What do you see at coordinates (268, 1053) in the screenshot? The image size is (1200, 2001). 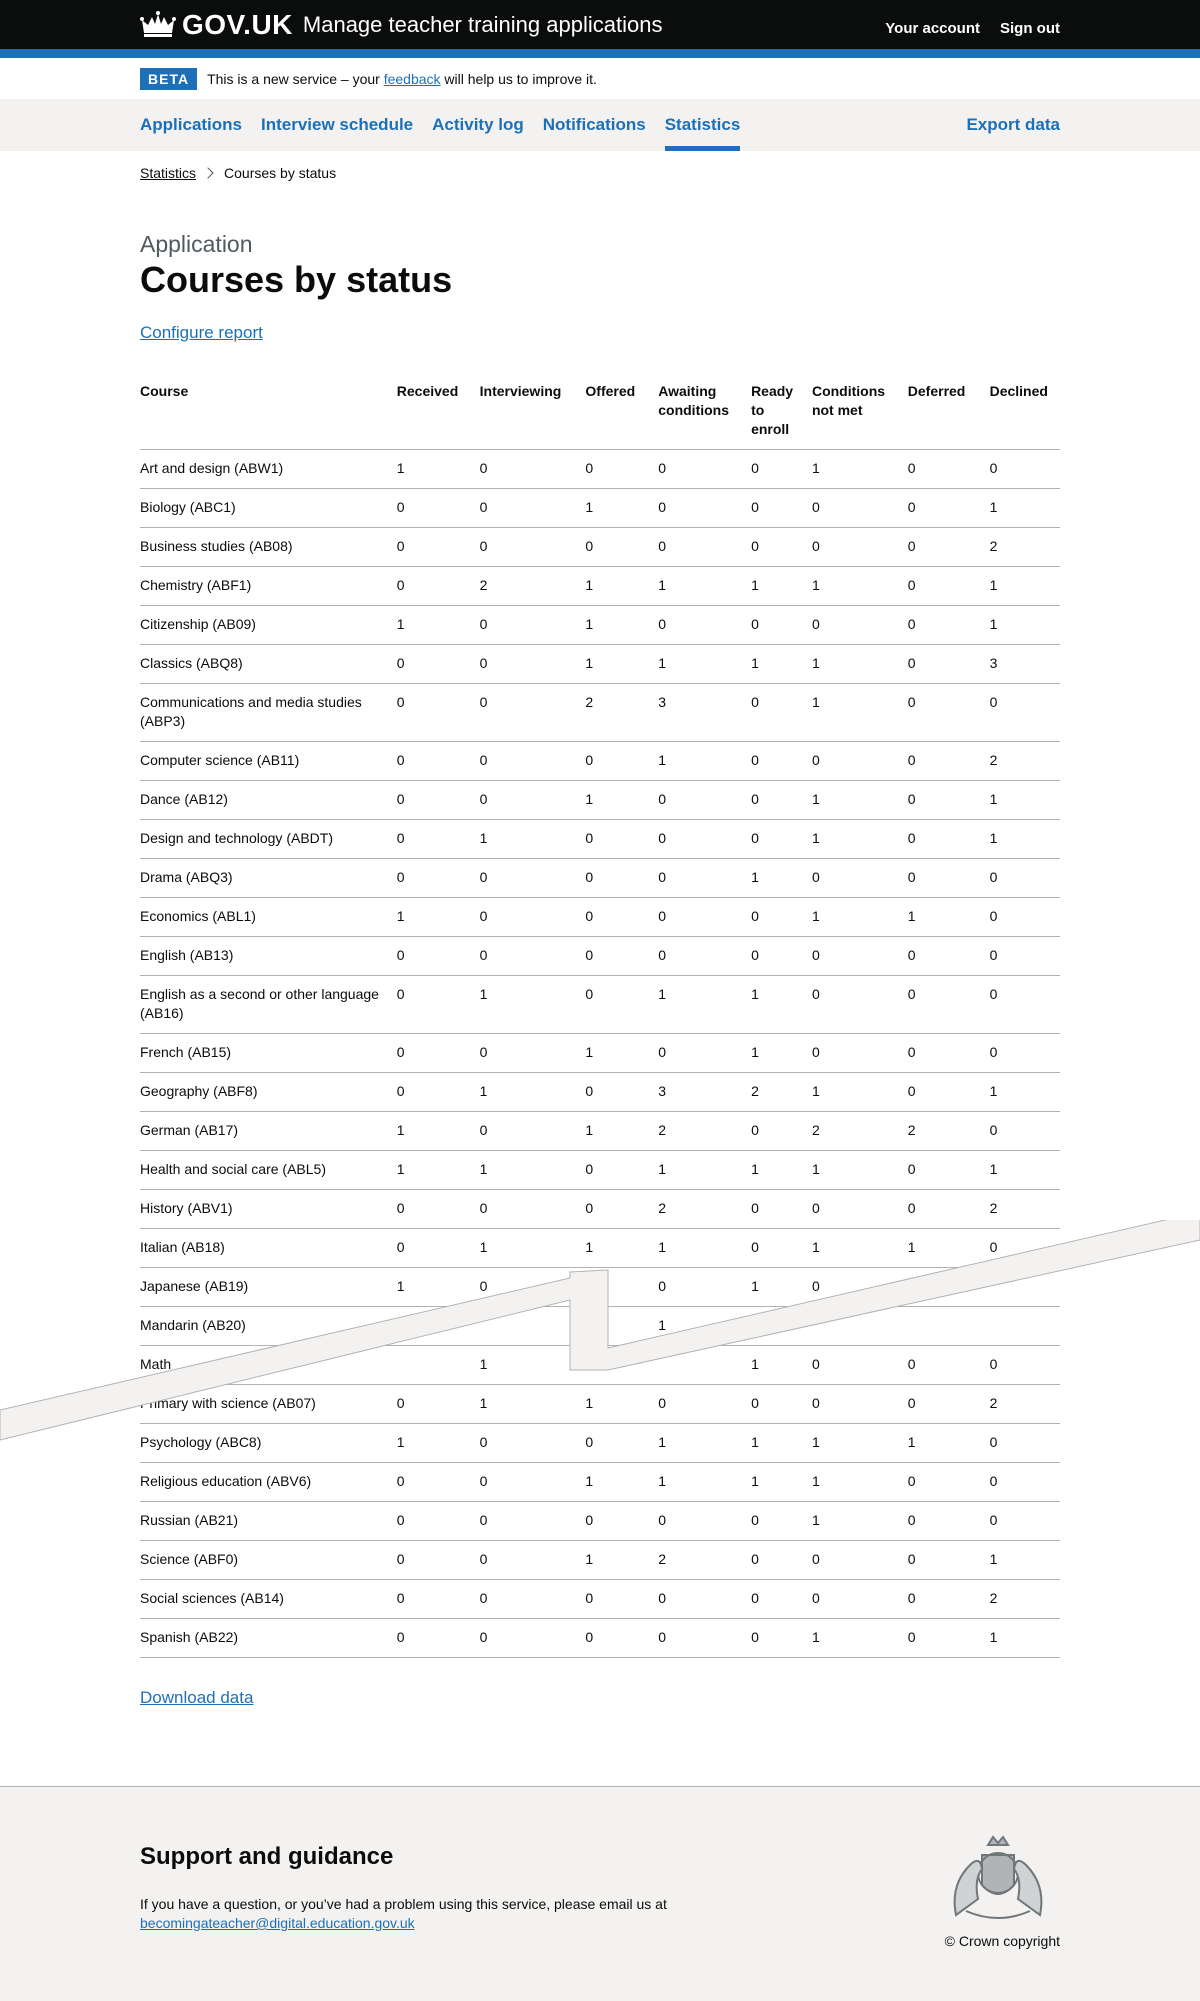 I see `course-name-cell: French (AB15)` at bounding box center [268, 1053].